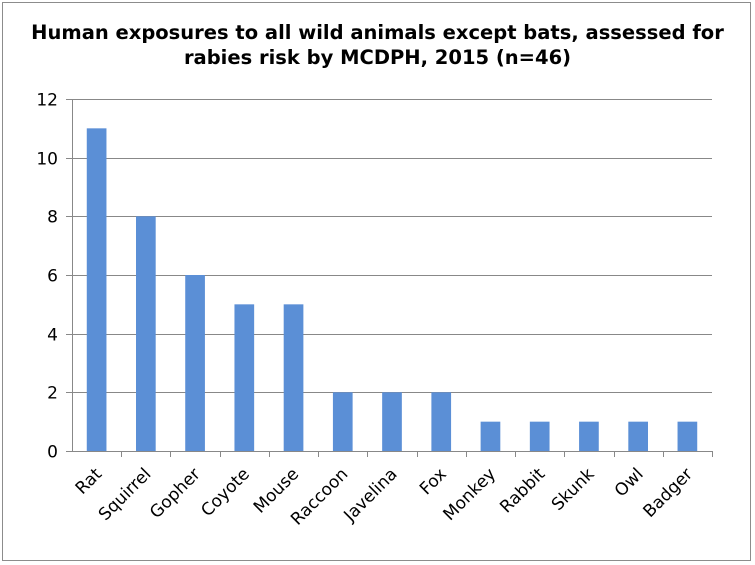 The height and width of the screenshot is (565, 755). I want to click on bar-coyote, so click(244, 377).